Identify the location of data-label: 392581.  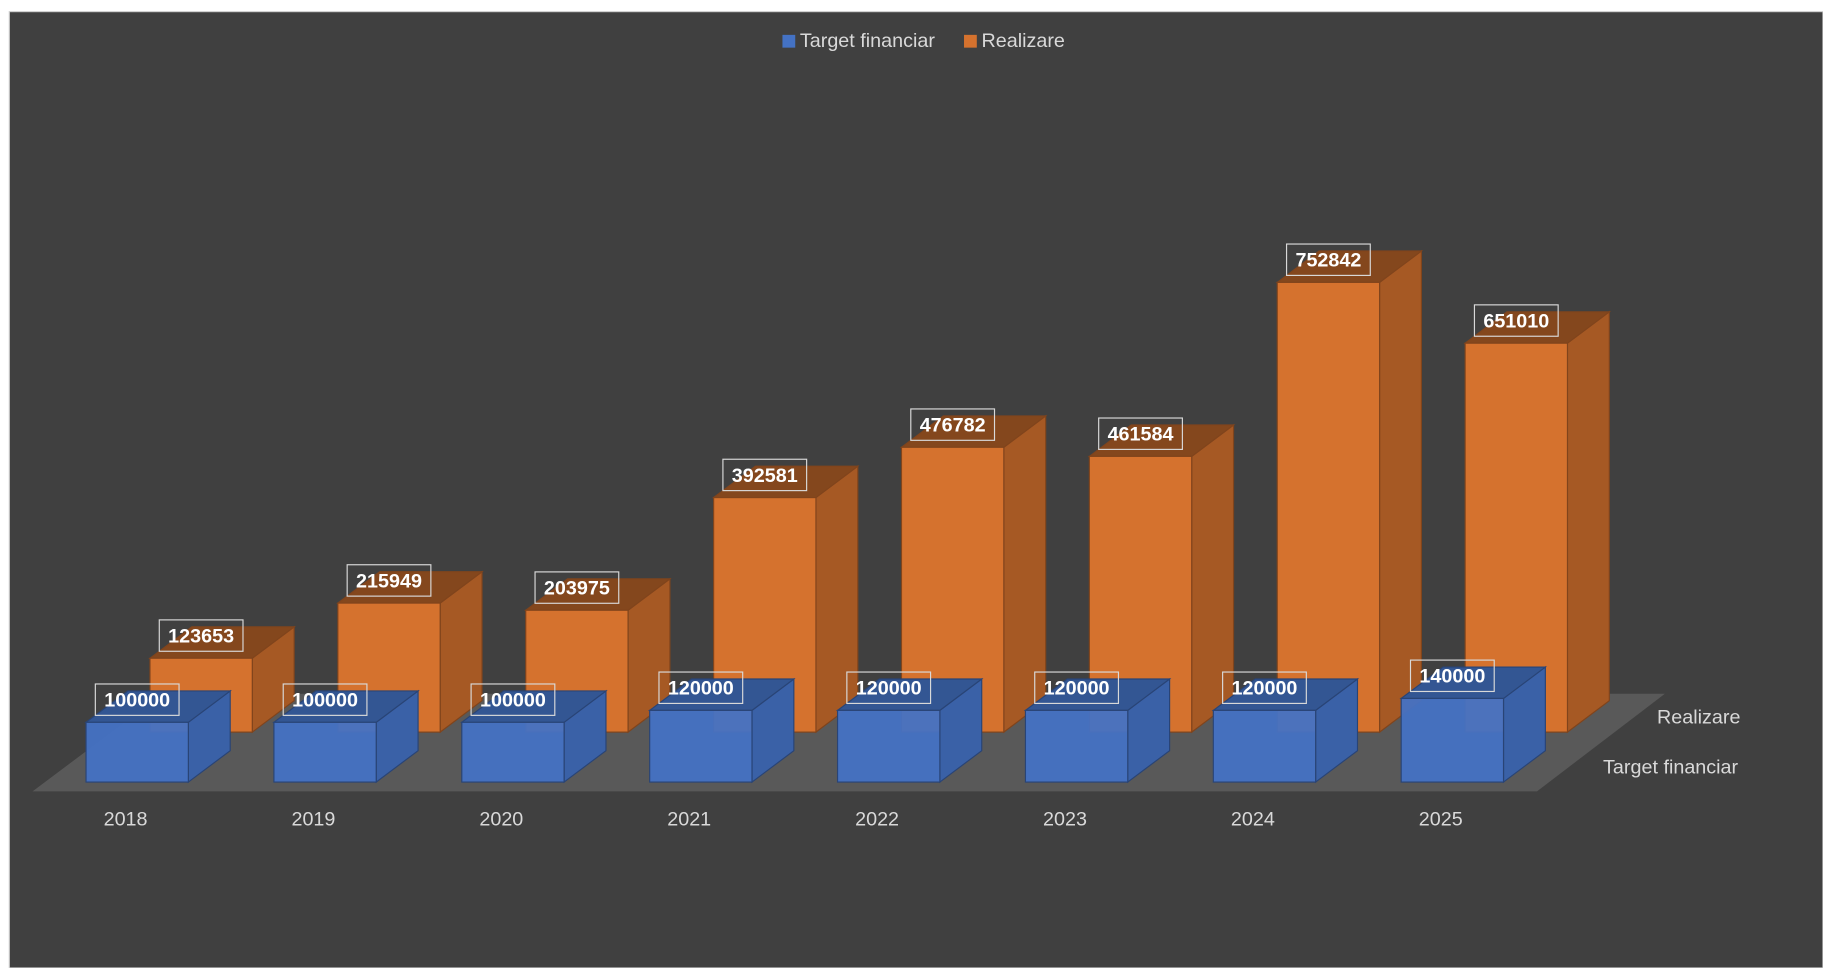
(765, 476).